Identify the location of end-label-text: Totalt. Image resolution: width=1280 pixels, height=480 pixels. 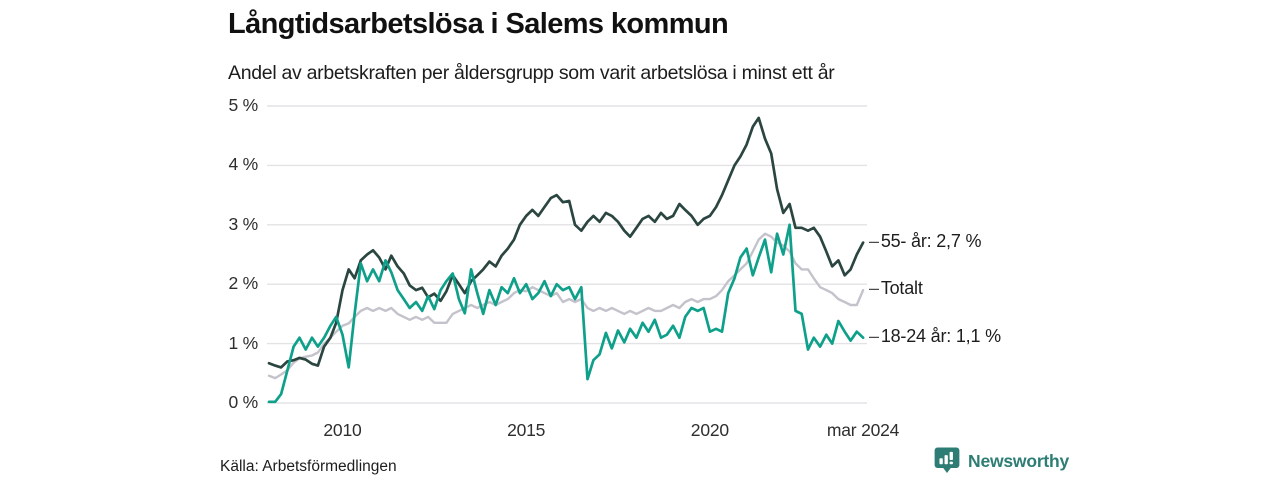
(901, 288).